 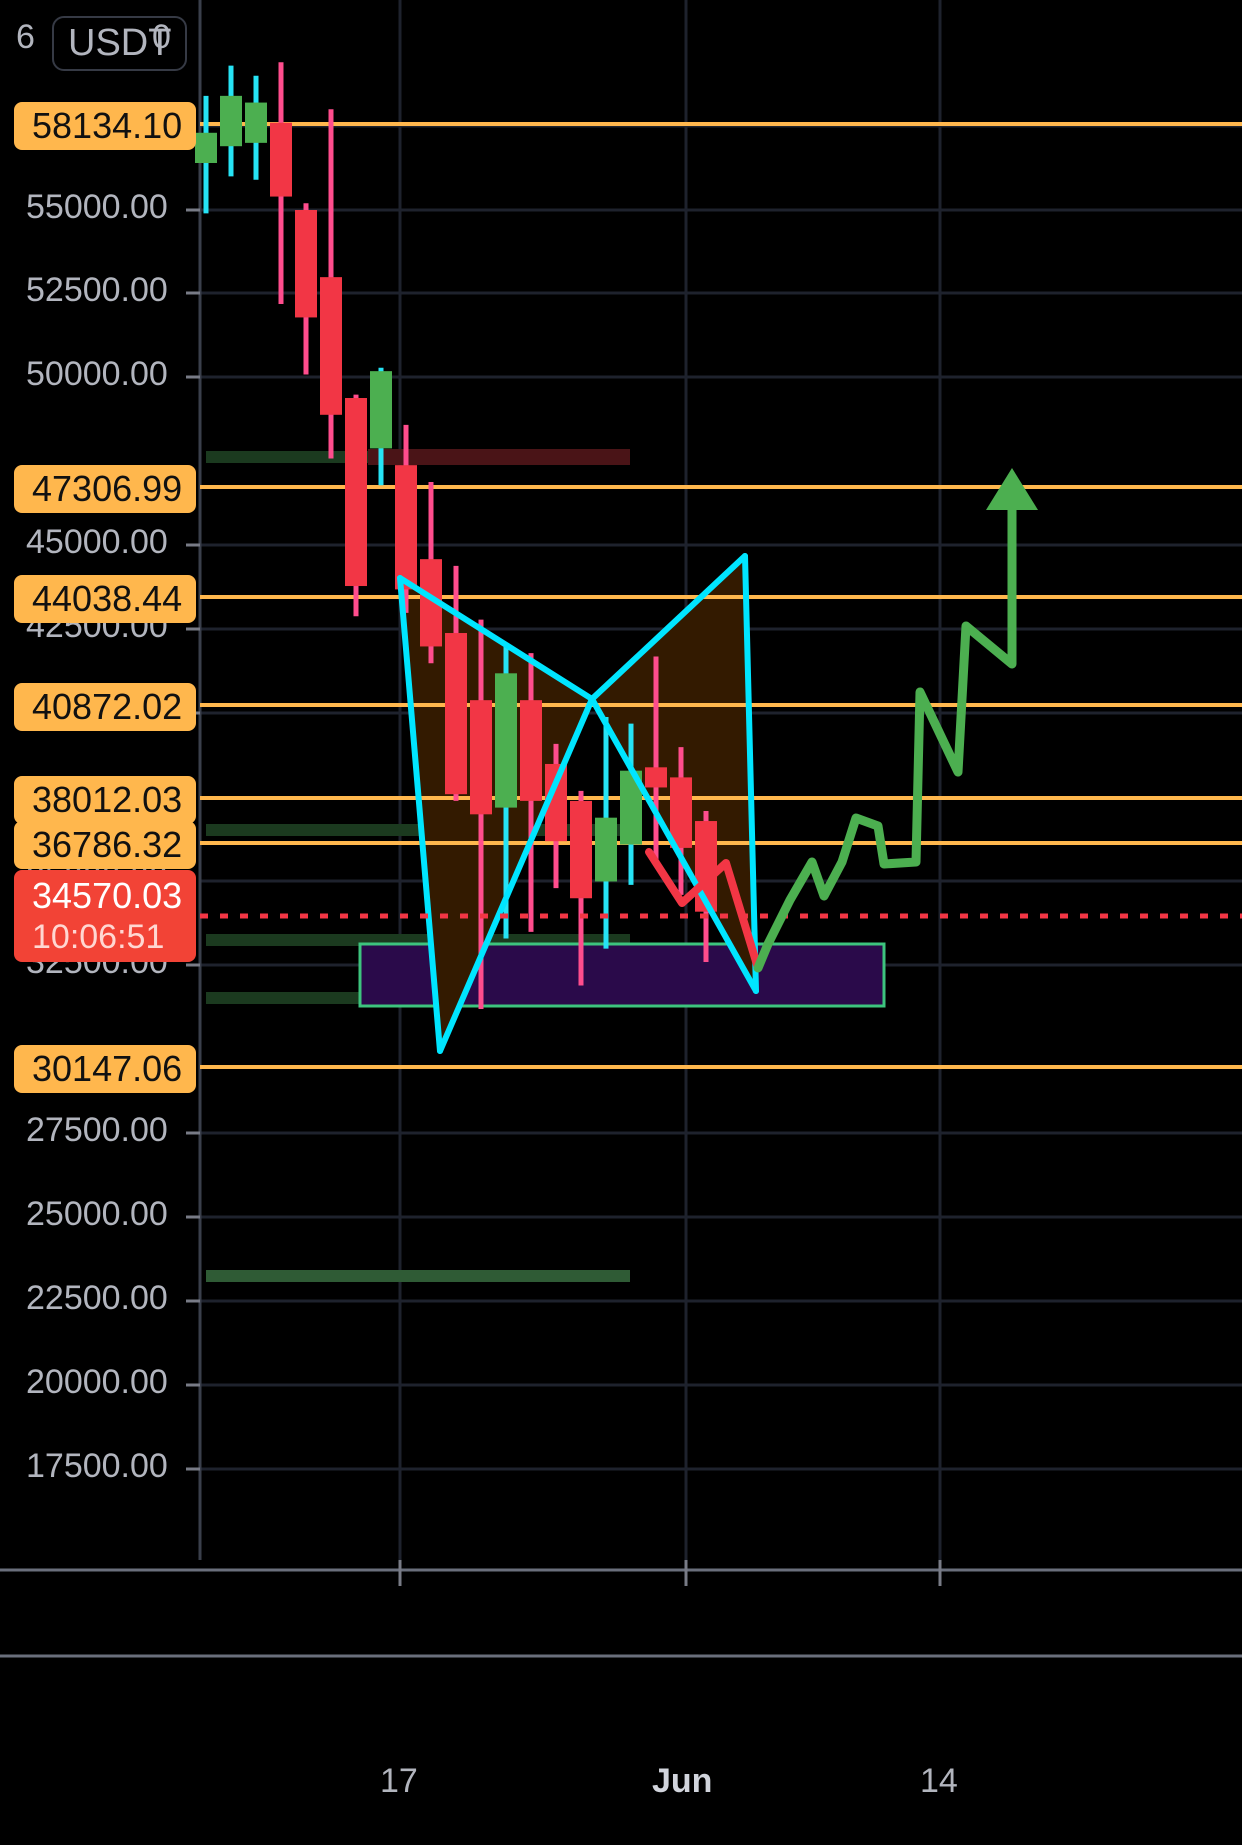 I want to click on price-axis-tick-label: 55000.00, so click(x=97, y=207).